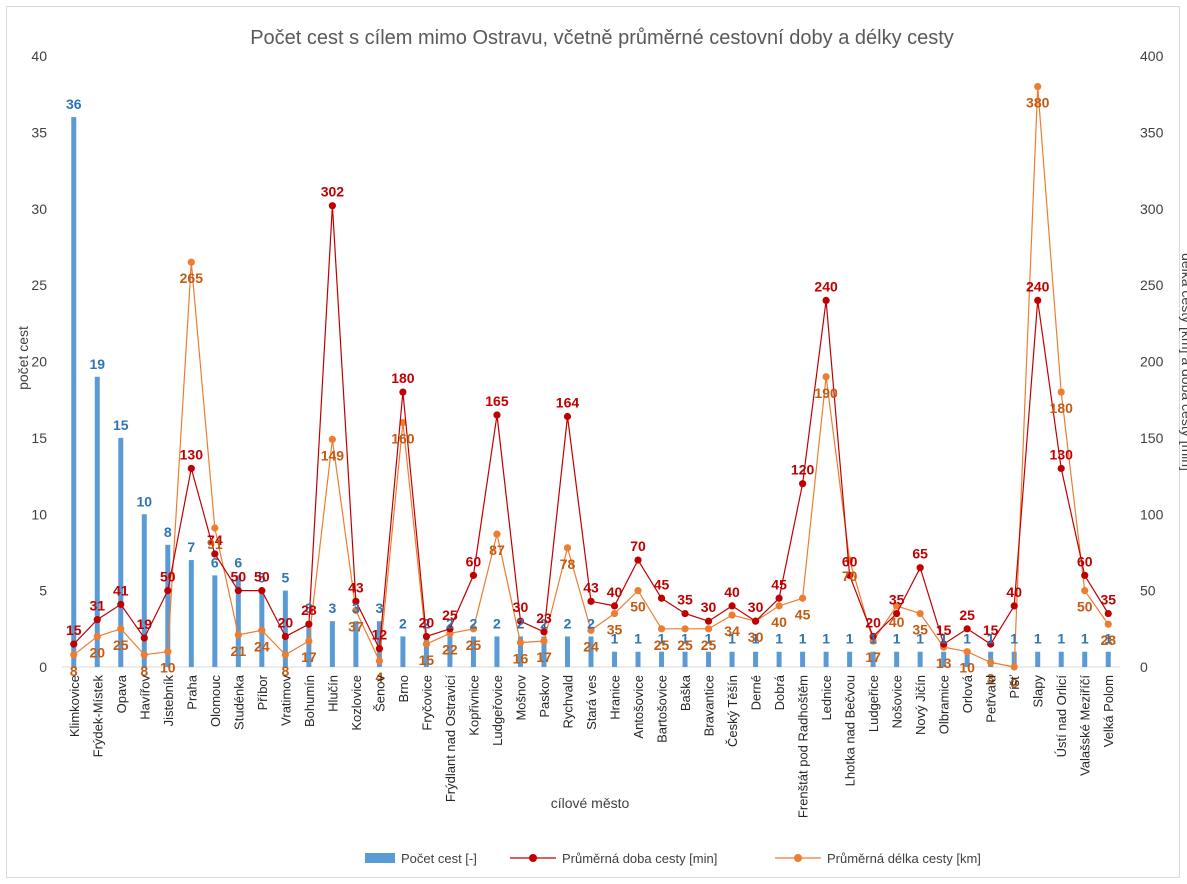 The image size is (1187, 884). I want to click on y2-tick-label: 300, so click(1152, 209).